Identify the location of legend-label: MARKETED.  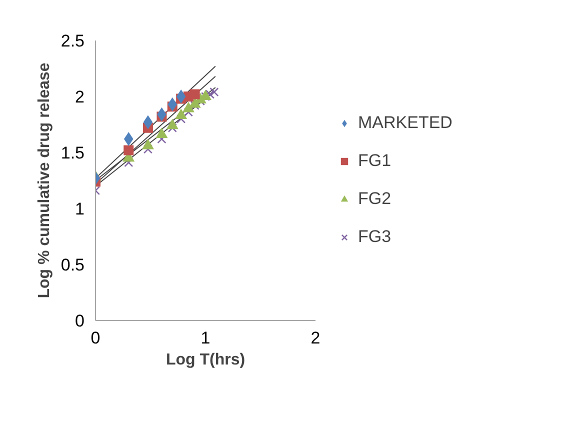
(405, 123).